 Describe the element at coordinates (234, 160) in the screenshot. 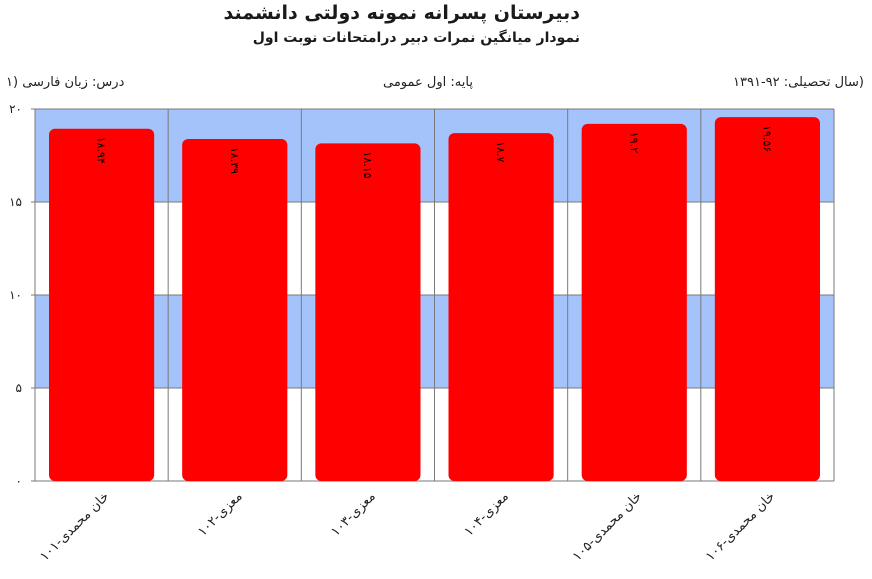

I see `data-label: ۱۸.۳۹` at that location.